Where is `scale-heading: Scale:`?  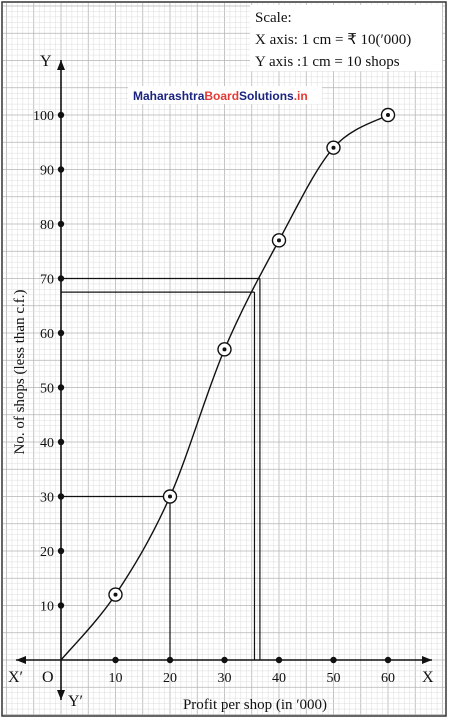
scale-heading: Scale: is located at coordinates (273, 18).